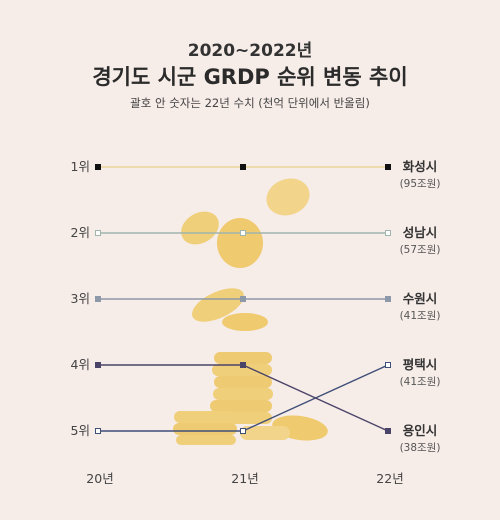 This screenshot has width=500, height=520. I want to click on year-label-1: 20년, so click(99, 478).